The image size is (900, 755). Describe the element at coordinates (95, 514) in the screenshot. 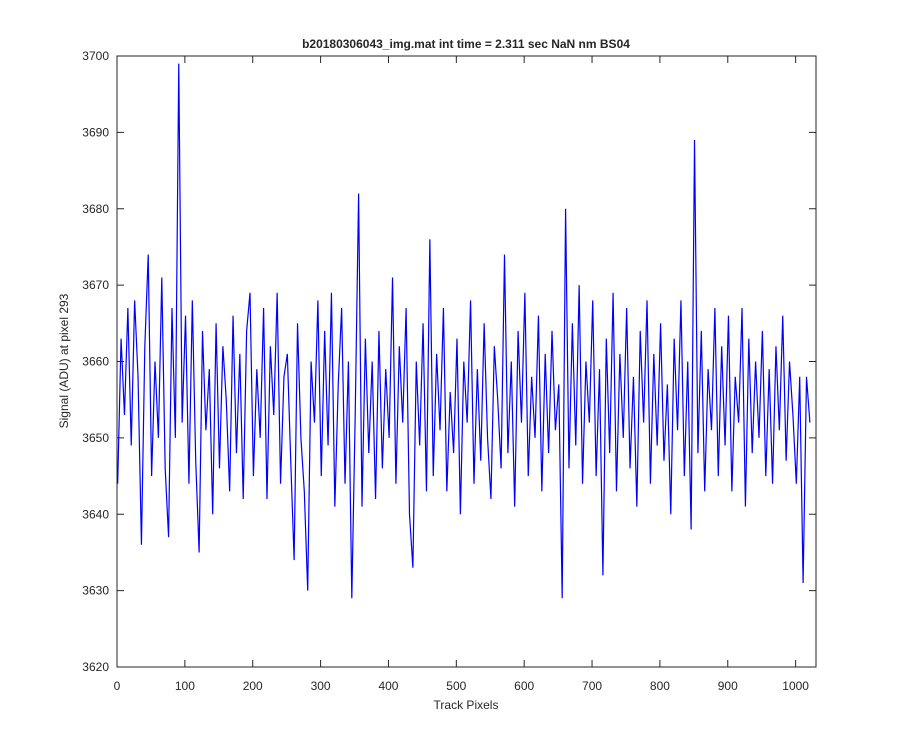

I see `y-tick-label: 3640` at that location.